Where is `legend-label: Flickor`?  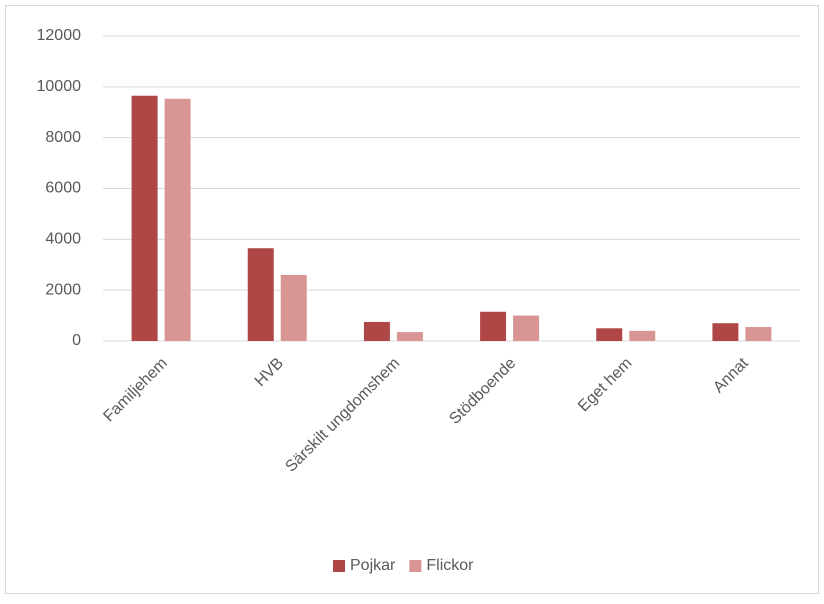
legend-label: Flickor is located at coordinates (450, 565).